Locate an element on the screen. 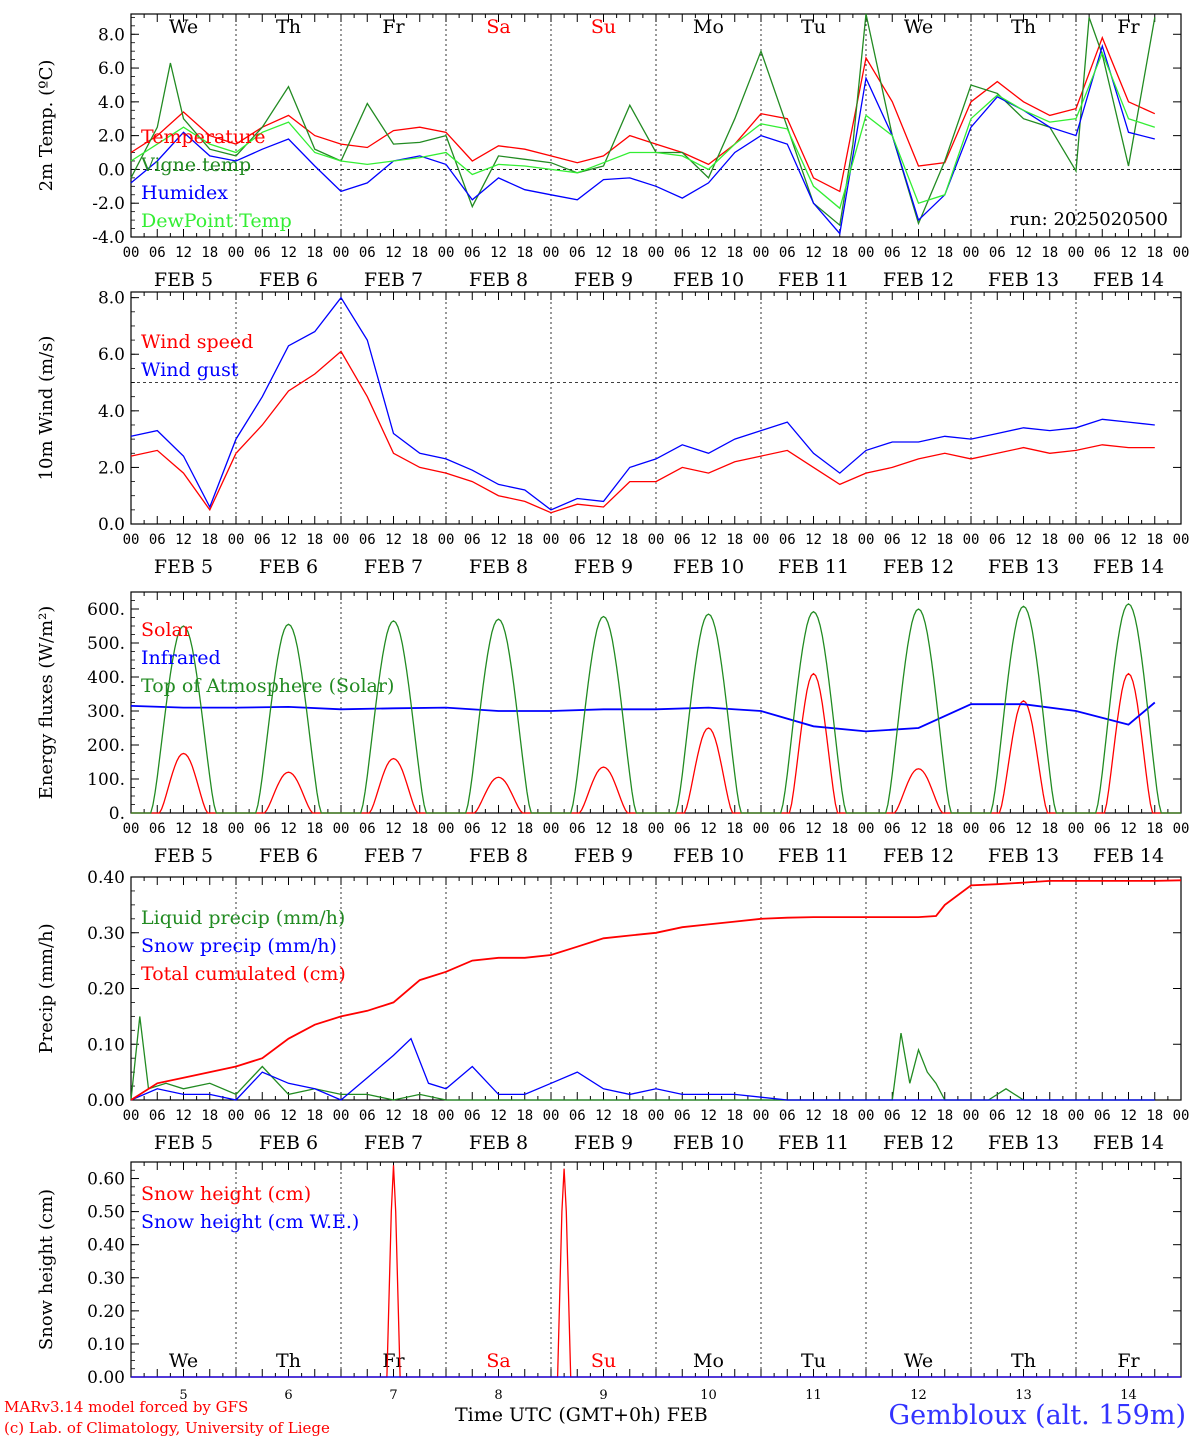 The height and width of the screenshot is (1440, 1194). time-axis-label: Time UTC (GMT+0h) FEB is located at coordinates (581, 1415).